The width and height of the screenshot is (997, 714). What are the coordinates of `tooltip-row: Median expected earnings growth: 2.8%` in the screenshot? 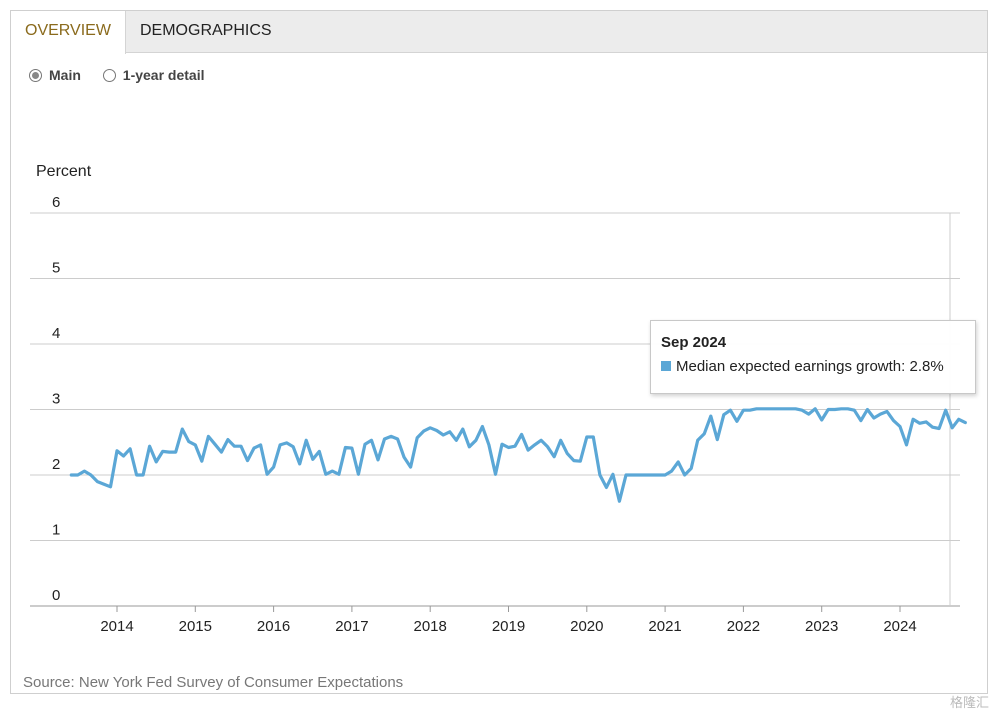 It's located at (813, 366).